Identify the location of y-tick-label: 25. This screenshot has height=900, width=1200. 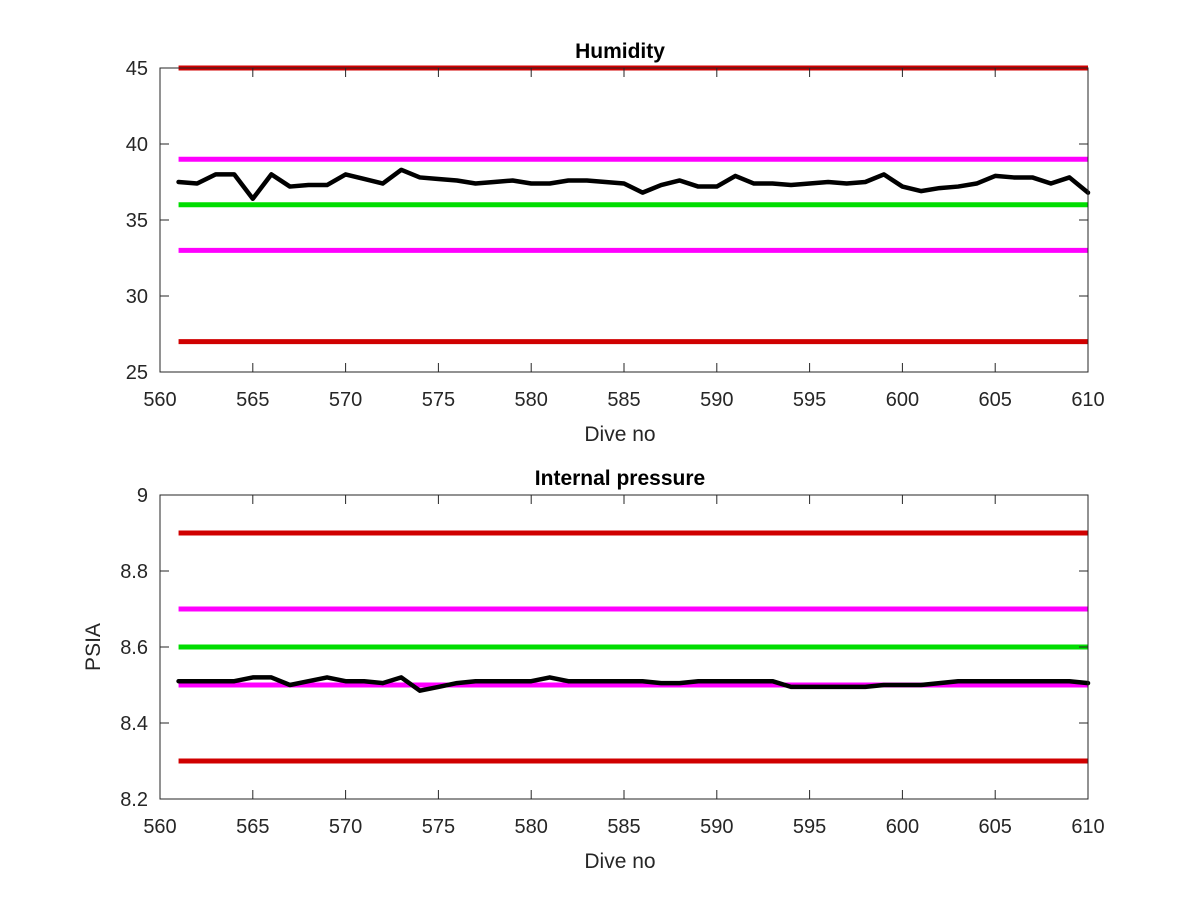
(137, 373).